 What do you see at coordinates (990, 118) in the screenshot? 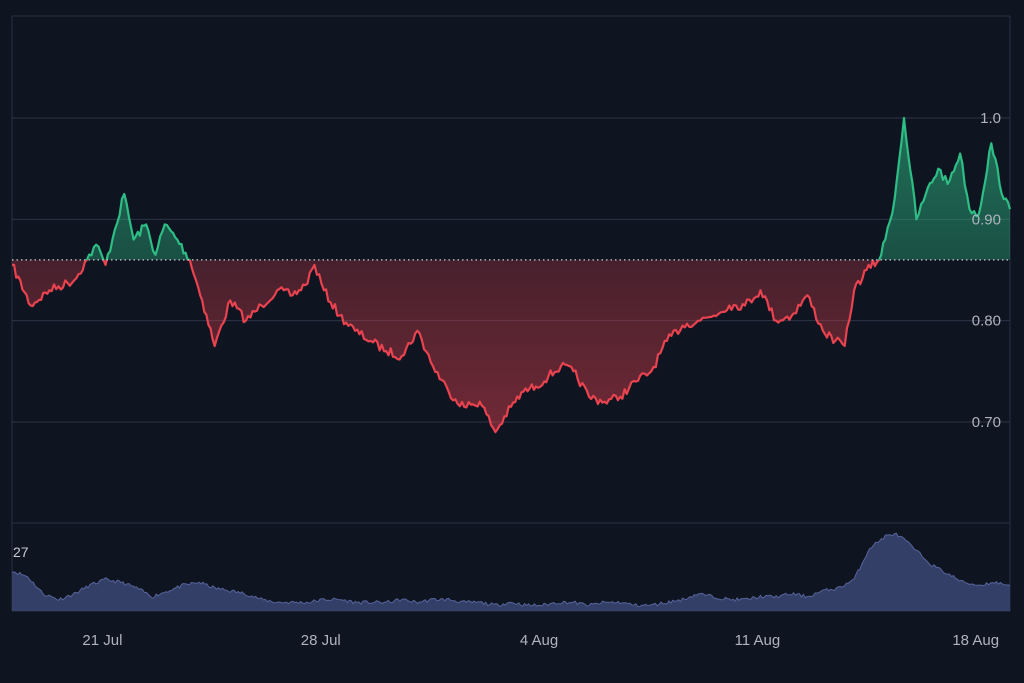
I see `y-tick-label: 1.0` at bounding box center [990, 118].